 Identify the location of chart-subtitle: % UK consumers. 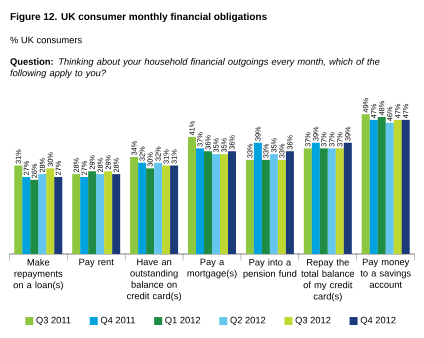
(46, 40).